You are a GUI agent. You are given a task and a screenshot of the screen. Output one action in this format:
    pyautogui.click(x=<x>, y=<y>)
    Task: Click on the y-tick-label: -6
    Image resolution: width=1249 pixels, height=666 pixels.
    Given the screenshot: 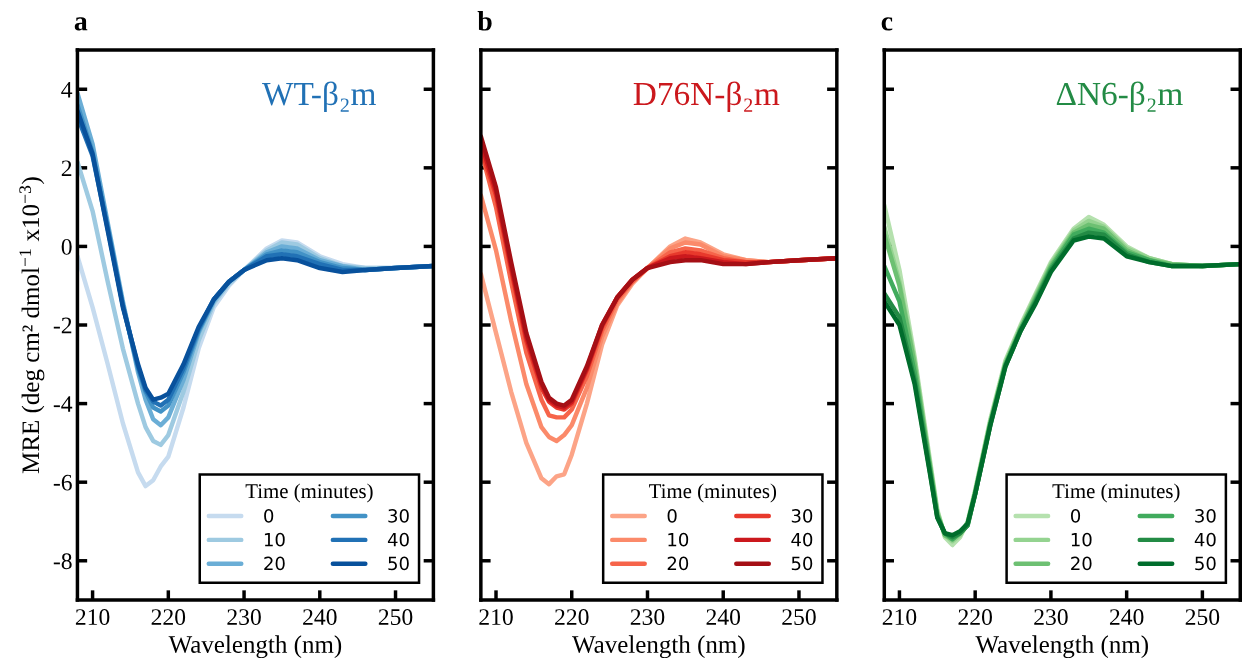 What is the action you would take?
    pyautogui.click(x=62, y=482)
    